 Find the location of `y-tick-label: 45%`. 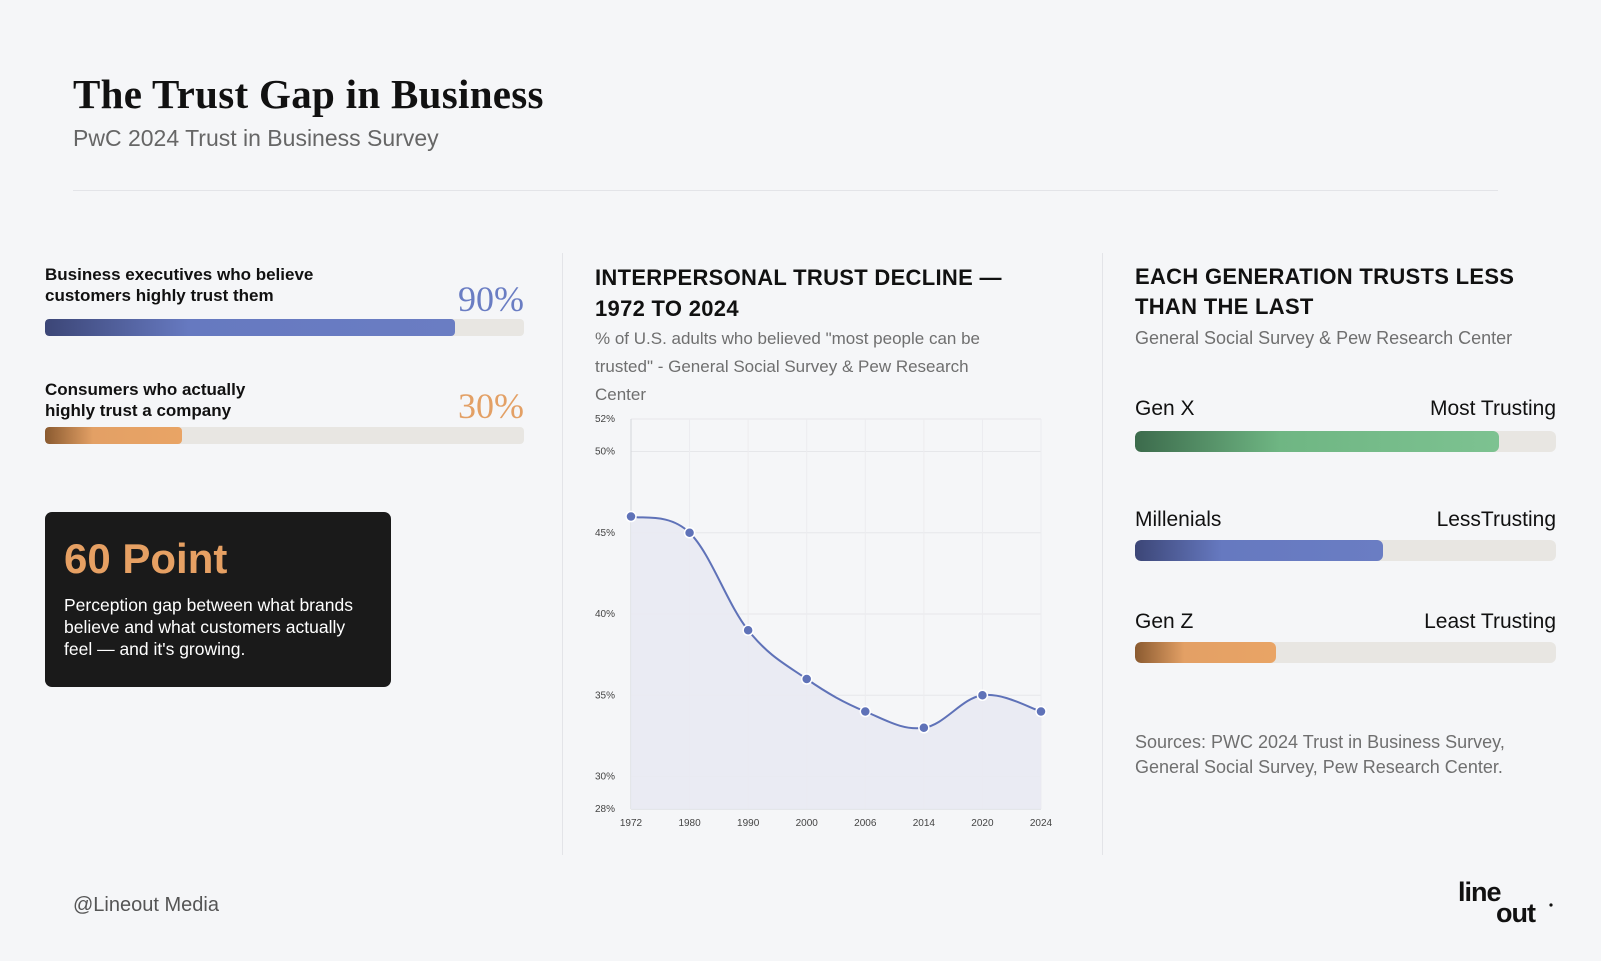

y-tick-label: 45% is located at coordinates (605, 533).